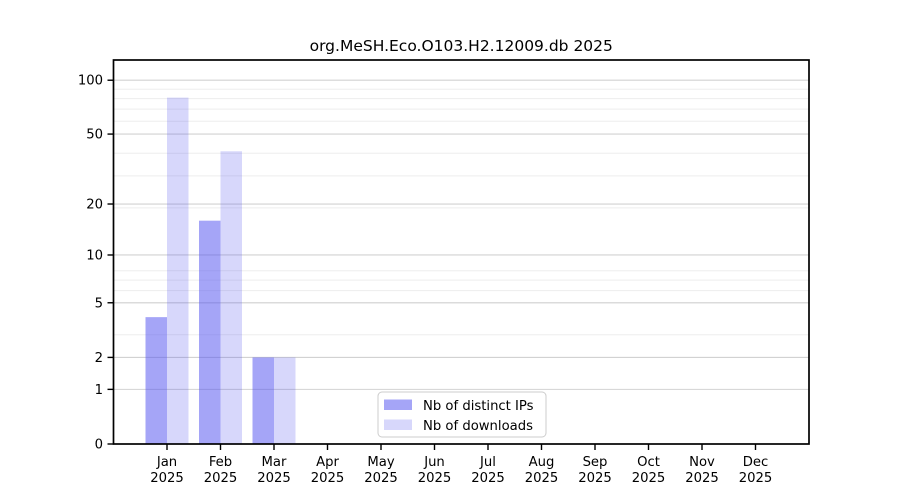 The image size is (900, 500). What do you see at coordinates (327, 462) in the screenshot?
I see `x-tick-label-month: Apr` at bounding box center [327, 462].